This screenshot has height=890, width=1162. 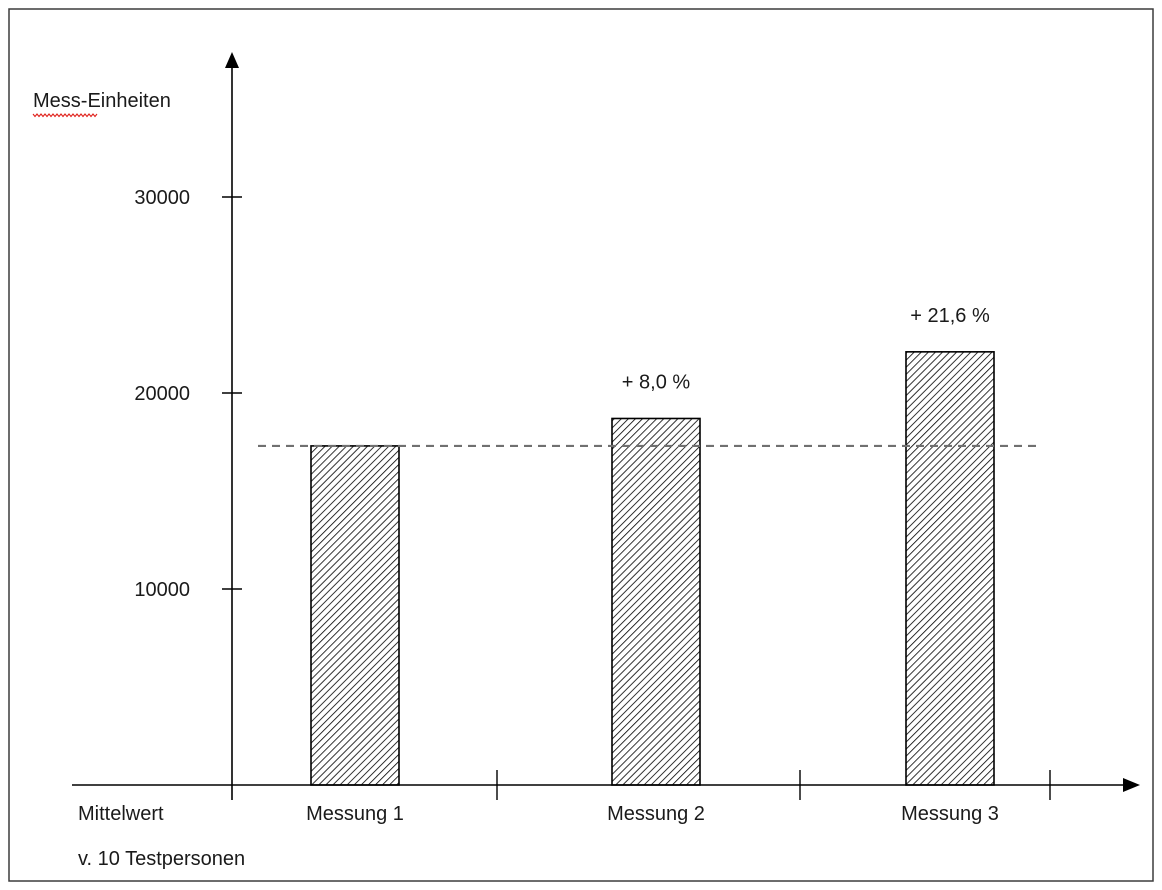 What do you see at coordinates (355, 814) in the screenshot?
I see `category-label: Messung 1` at bounding box center [355, 814].